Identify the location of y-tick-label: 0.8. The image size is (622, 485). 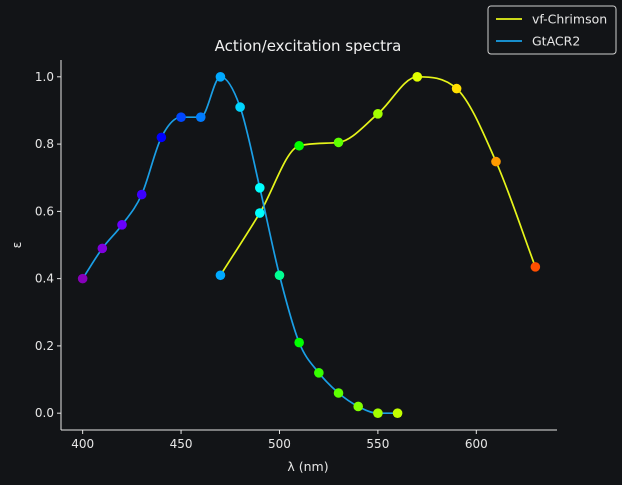
(44, 144).